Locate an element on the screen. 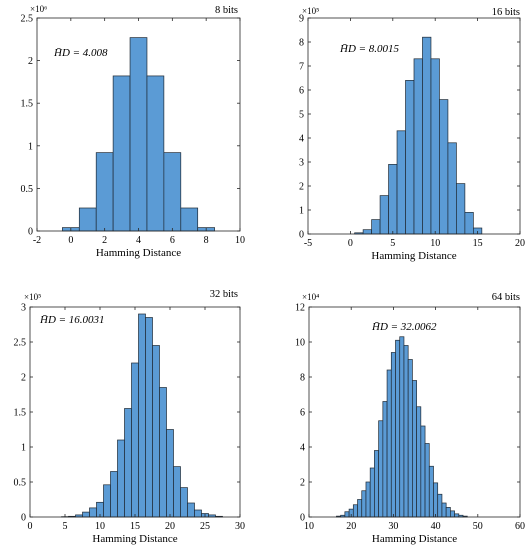  x-tick-label: 5 is located at coordinates (392, 243).